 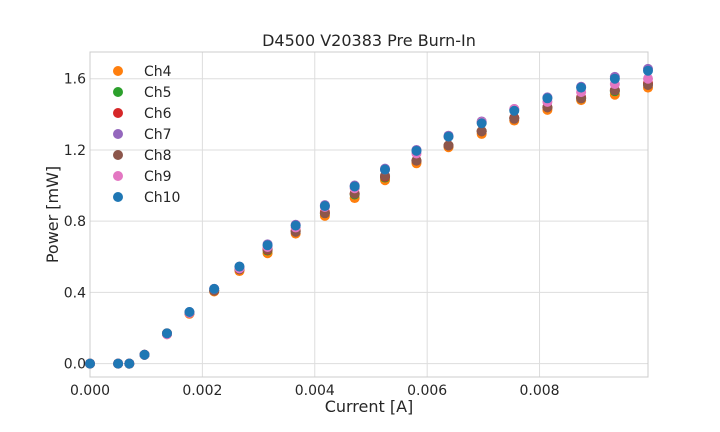 What do you see at coordinates (158, 156) in the screenshot?
I see `legend-label: Ch8` at bounding box center [158, 156].